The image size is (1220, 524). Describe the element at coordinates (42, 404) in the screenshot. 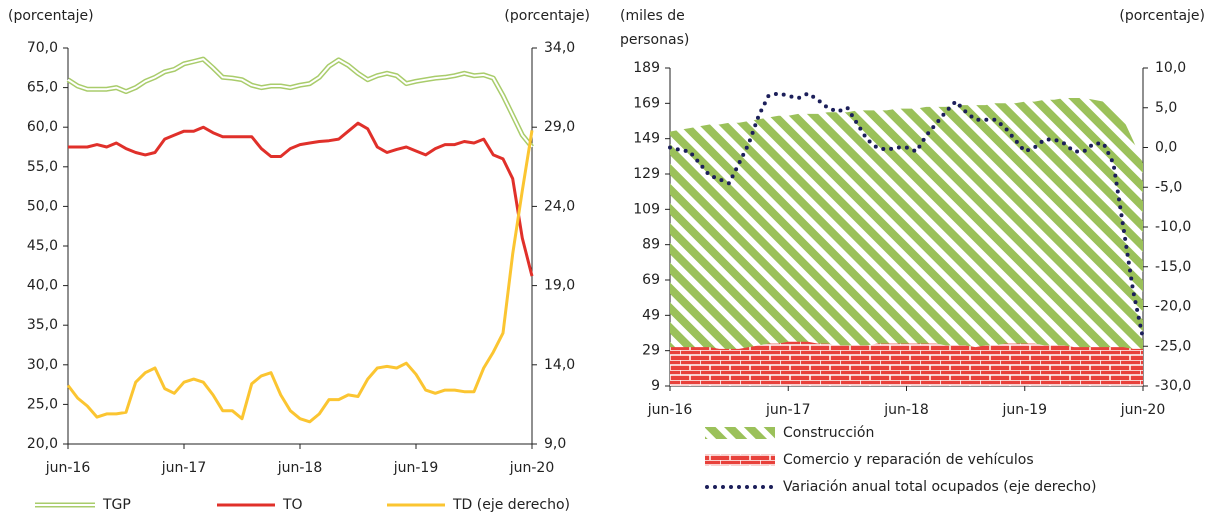

I see `y-tick-label: 25,0` at that location.